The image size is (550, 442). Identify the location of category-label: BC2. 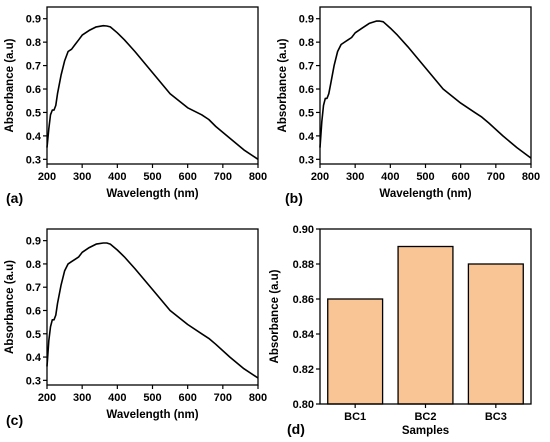
(425, 417).